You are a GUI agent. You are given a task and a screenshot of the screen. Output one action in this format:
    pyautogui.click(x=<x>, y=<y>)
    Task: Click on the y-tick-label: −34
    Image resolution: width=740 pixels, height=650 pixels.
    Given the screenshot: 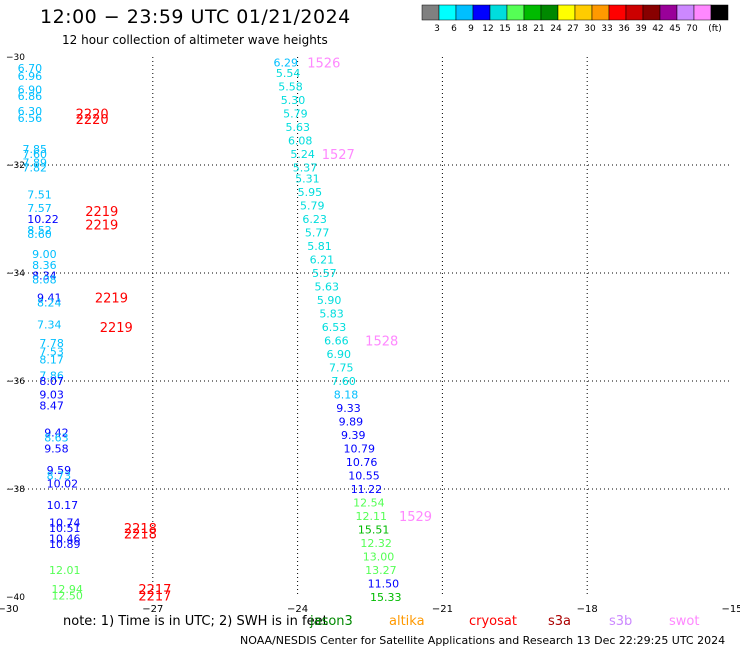 What is the action you would take?
    pyautogui.click(x=15, y=274)
    